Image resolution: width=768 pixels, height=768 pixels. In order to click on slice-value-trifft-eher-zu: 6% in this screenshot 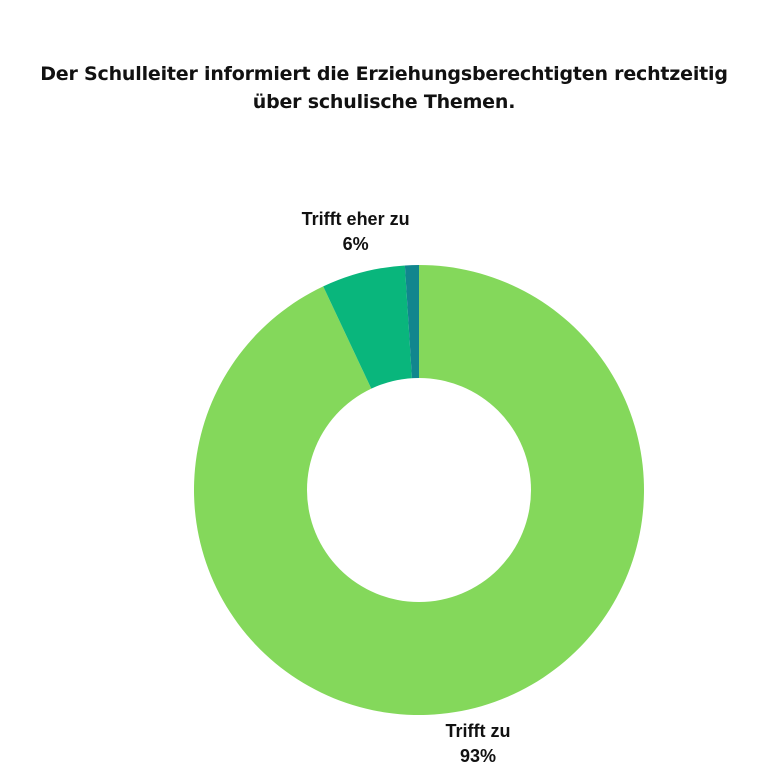, I will do `click(356, 244)`.